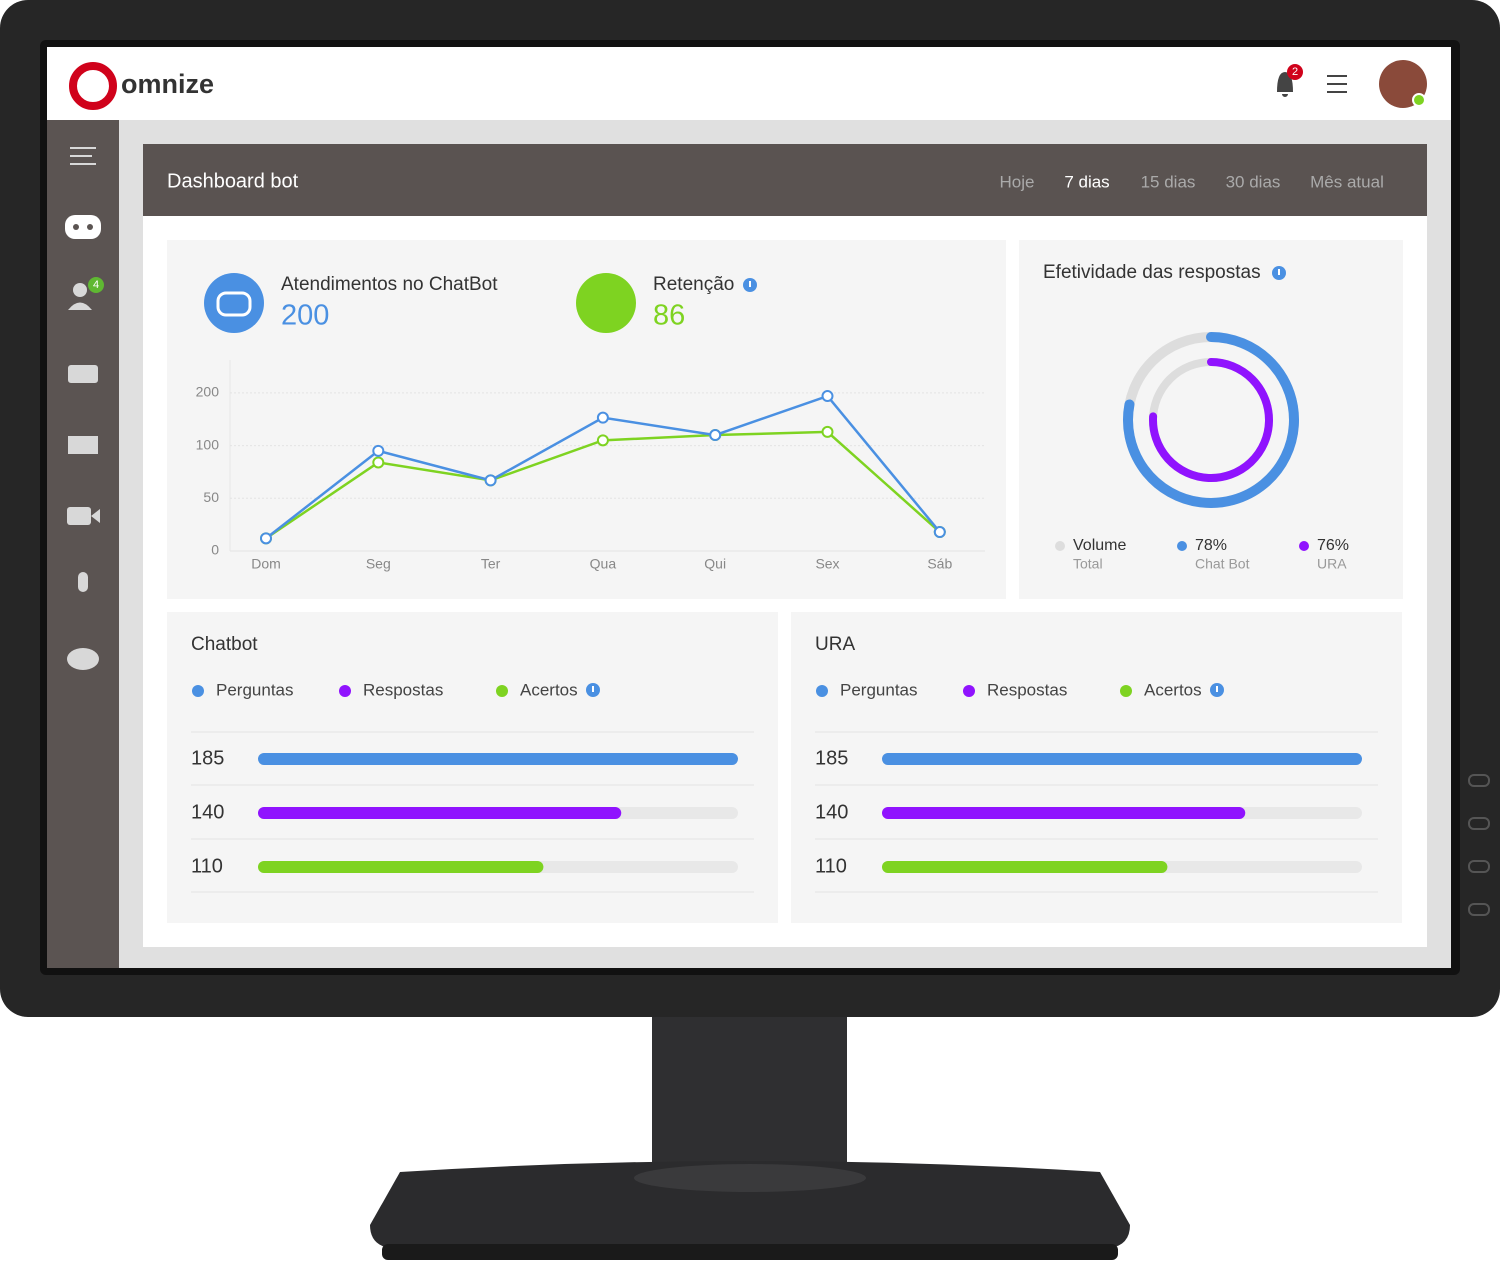 The width and height of the screenshot is (1500, 1266). I want to click on period-tab: 7 dias, so click(1086, 181).